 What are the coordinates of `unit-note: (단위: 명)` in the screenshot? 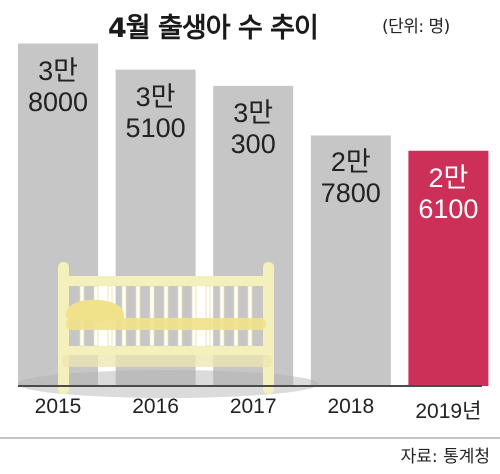 It's located at (416, 27).